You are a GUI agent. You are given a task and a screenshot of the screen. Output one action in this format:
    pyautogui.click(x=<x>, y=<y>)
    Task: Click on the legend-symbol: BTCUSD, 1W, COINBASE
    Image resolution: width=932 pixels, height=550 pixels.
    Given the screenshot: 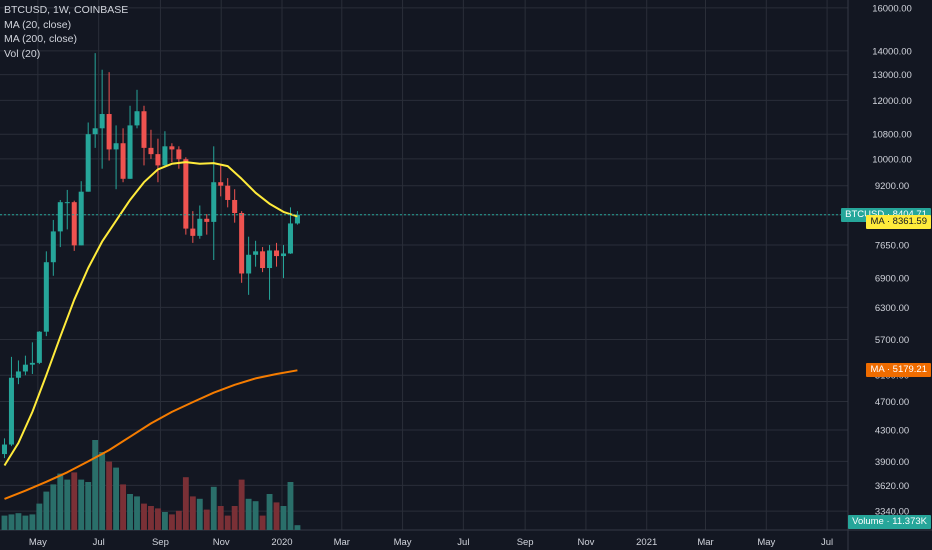 What is the action you would take?
    pyautogui.click(x=66, y=10)
    